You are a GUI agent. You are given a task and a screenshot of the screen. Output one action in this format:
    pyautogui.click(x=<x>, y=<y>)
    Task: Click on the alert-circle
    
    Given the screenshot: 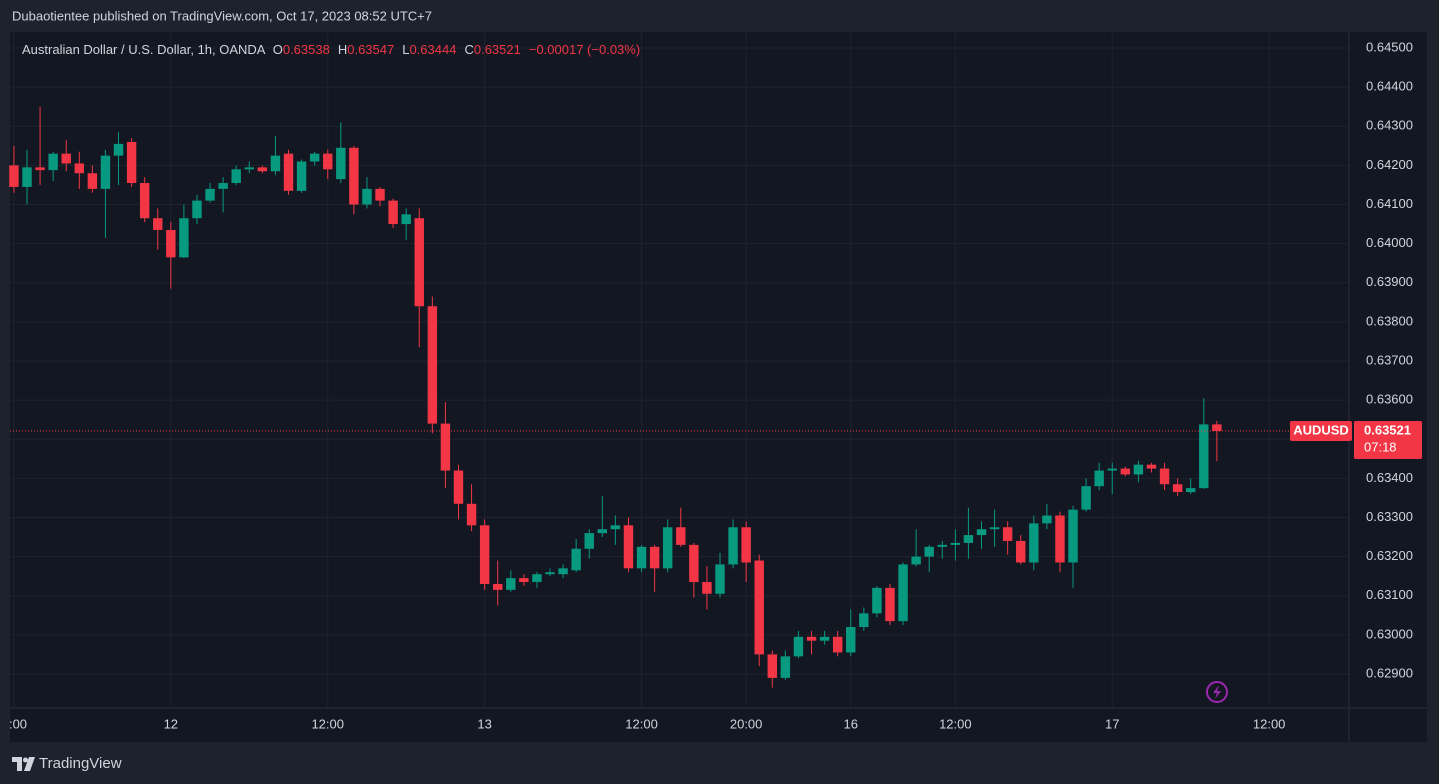 What is the action you would take?
    pyautogui.click(x=1217, y=692)
    